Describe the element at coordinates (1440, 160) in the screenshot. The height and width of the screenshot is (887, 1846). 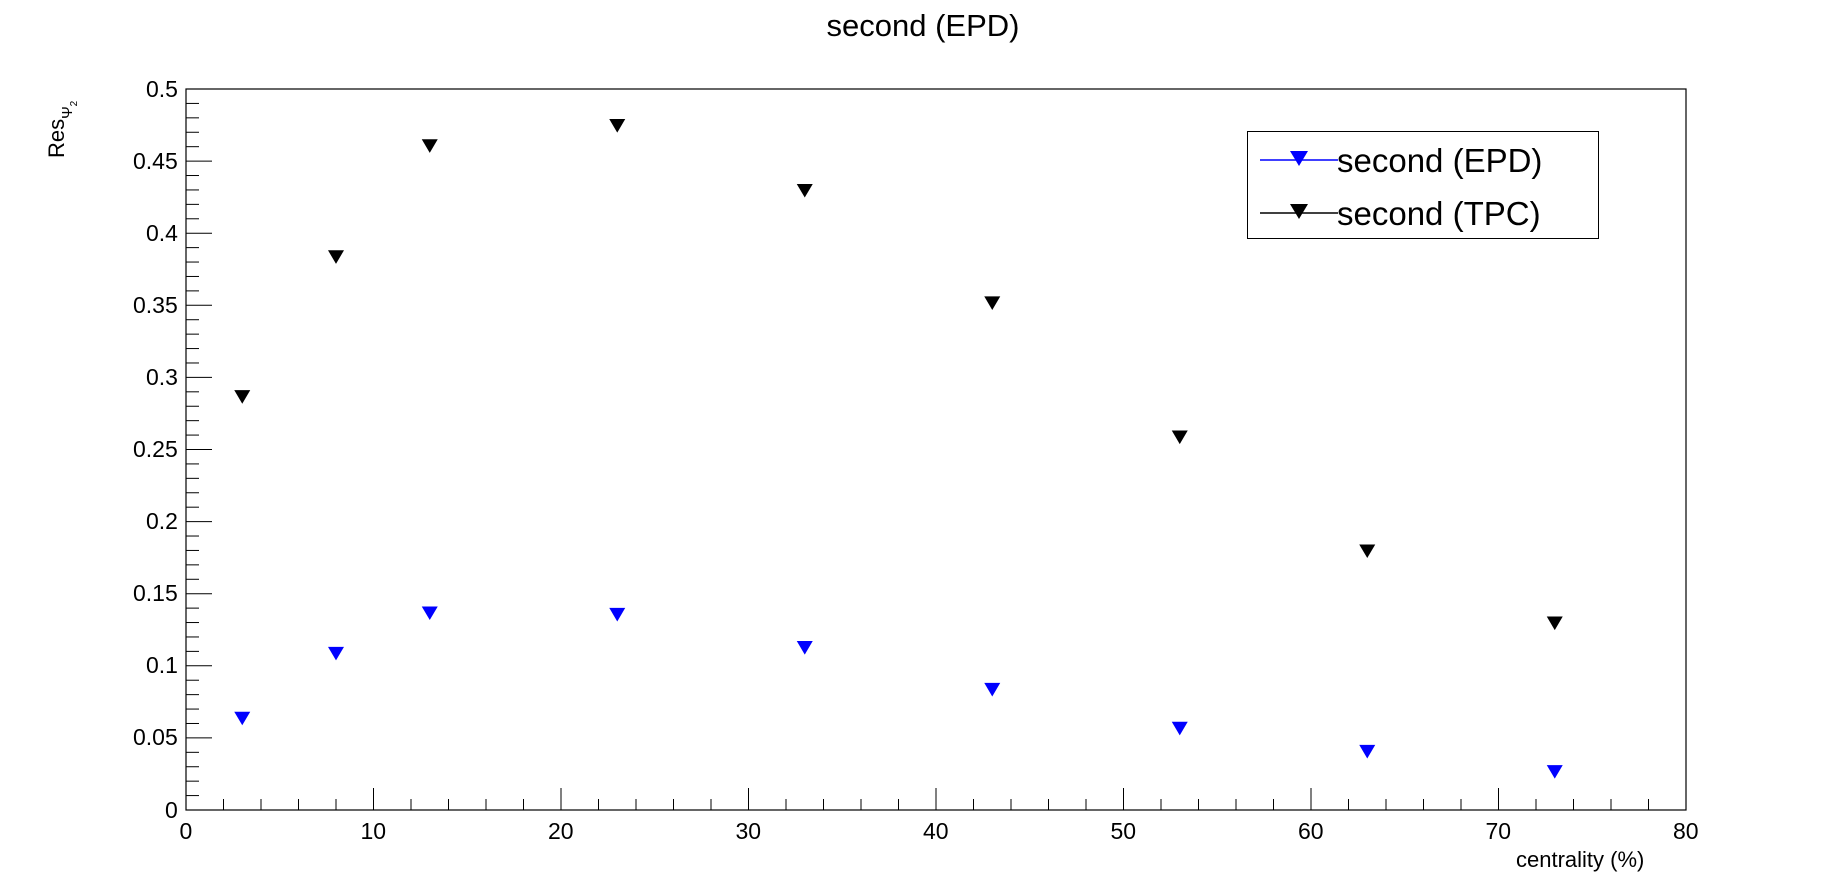
I see `legend-label-epd: second (EPD)` at that location.